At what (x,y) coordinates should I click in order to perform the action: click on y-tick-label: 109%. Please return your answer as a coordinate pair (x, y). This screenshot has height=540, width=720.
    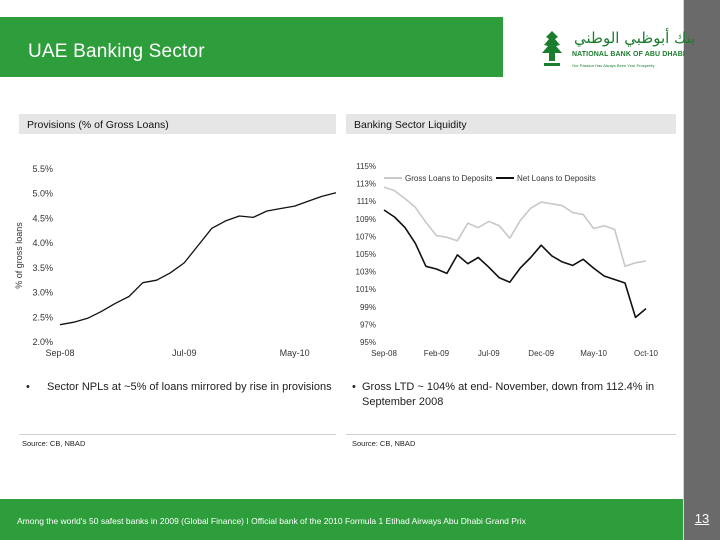
    Looking at the image, I should click on (366, 219).